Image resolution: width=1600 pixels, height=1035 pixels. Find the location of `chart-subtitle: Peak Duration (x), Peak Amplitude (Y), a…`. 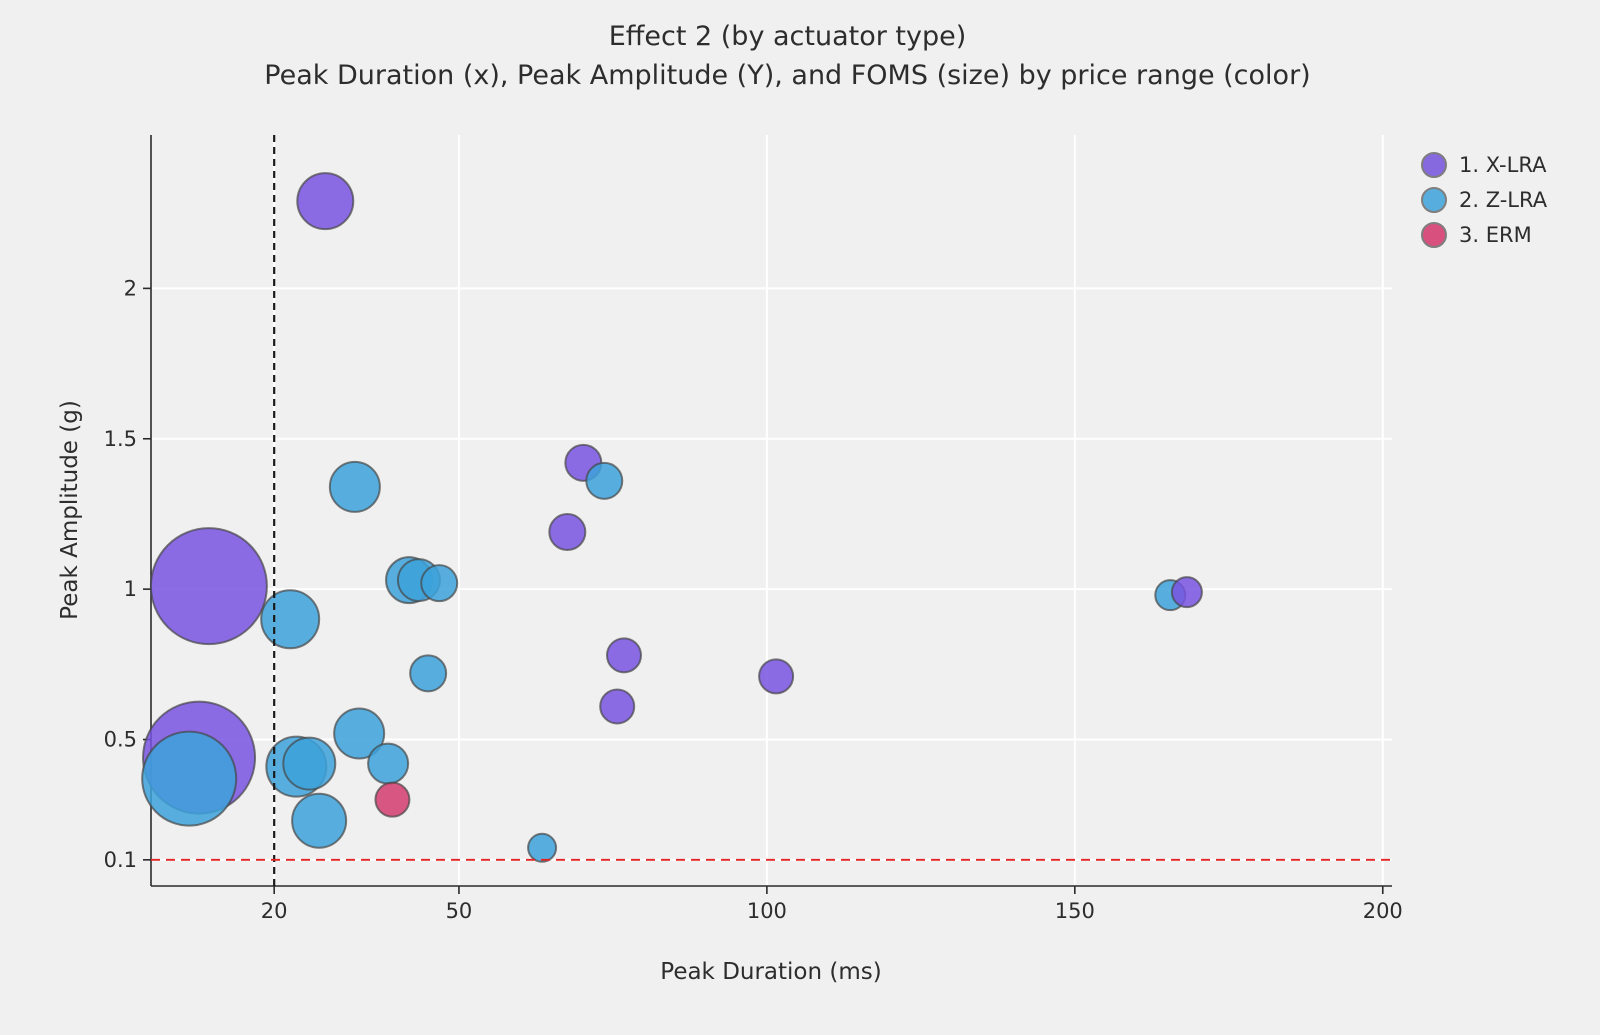

chart-subtitle: Peak Duration (x), Peak Amplitude (Y), a… is located at coordinates (787, 75).